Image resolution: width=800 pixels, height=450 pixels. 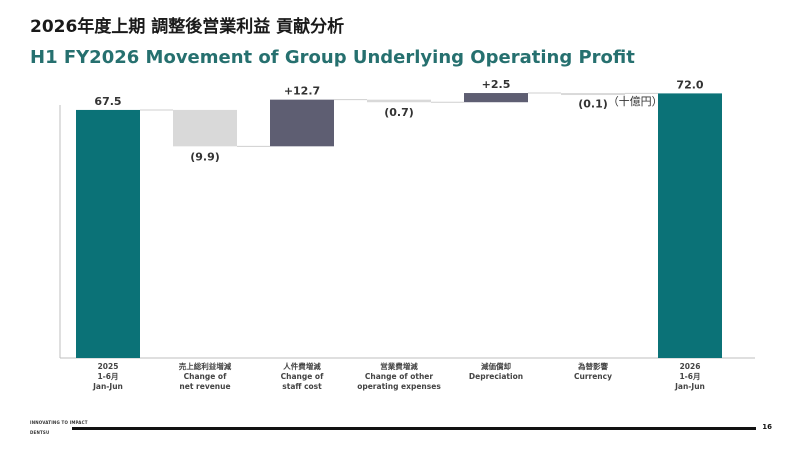 What do you see at coordinates (398, 120) in the screenshot?
I see `value-labels-layer: 67.5 (9.9) +12.7 (0.7) +2.5 (0.1) 72.0` at bounding box center [398, 120].